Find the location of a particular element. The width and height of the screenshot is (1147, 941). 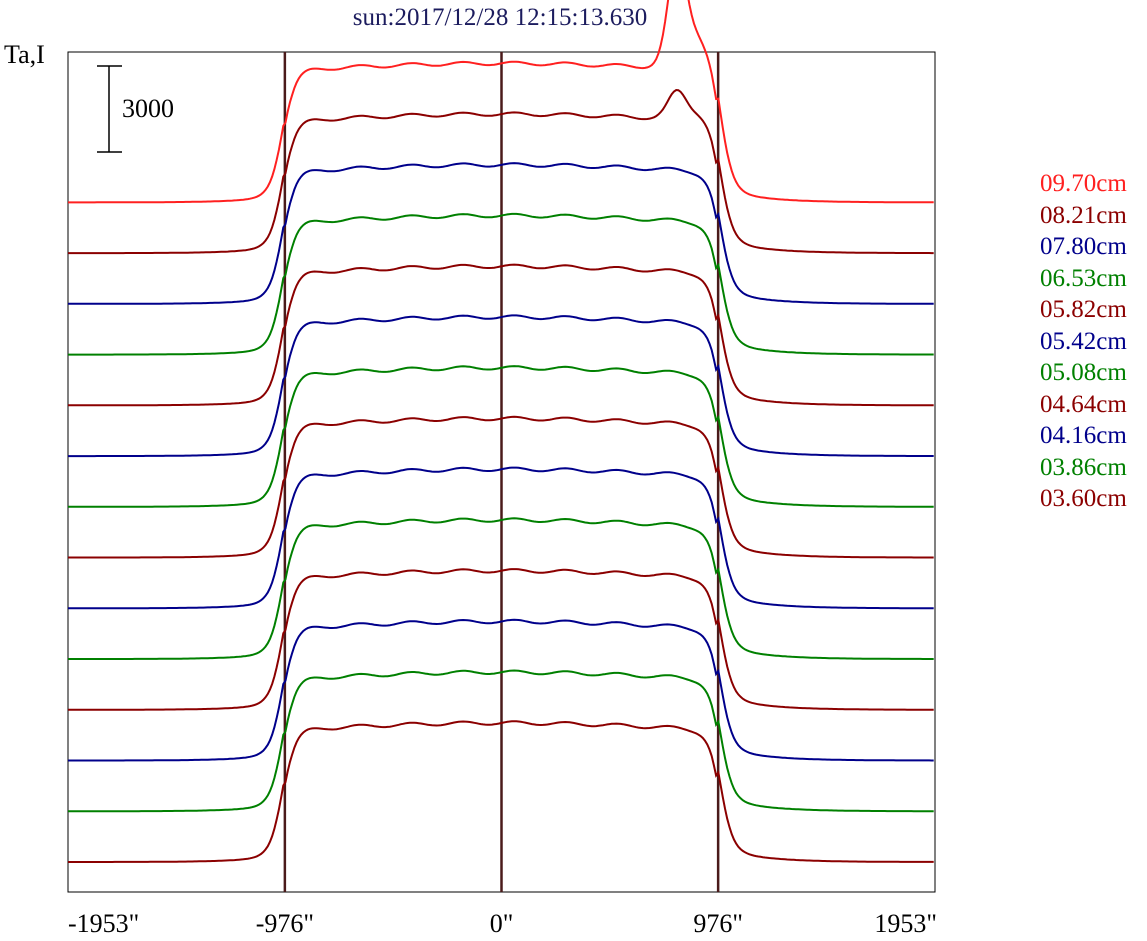

legend-item: 07.80cm is located at coordinates (1083, 246).